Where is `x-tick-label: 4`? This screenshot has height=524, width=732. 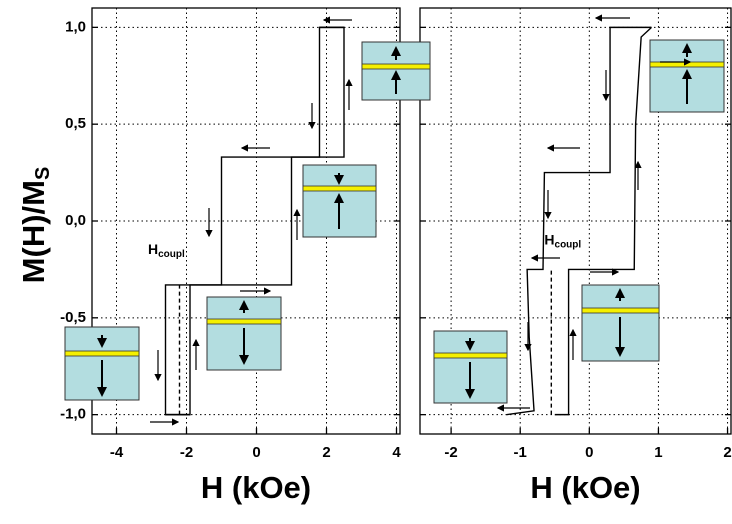
x-tick-label: 4 is located at coordinates (396, 452).